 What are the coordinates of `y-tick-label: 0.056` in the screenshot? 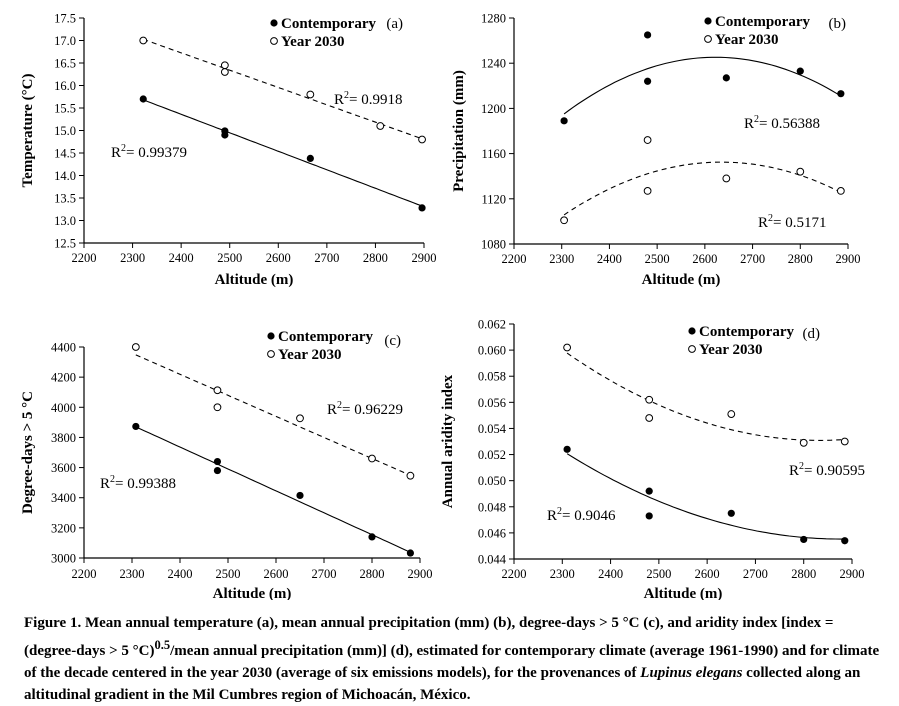 It's located at (492, 403).